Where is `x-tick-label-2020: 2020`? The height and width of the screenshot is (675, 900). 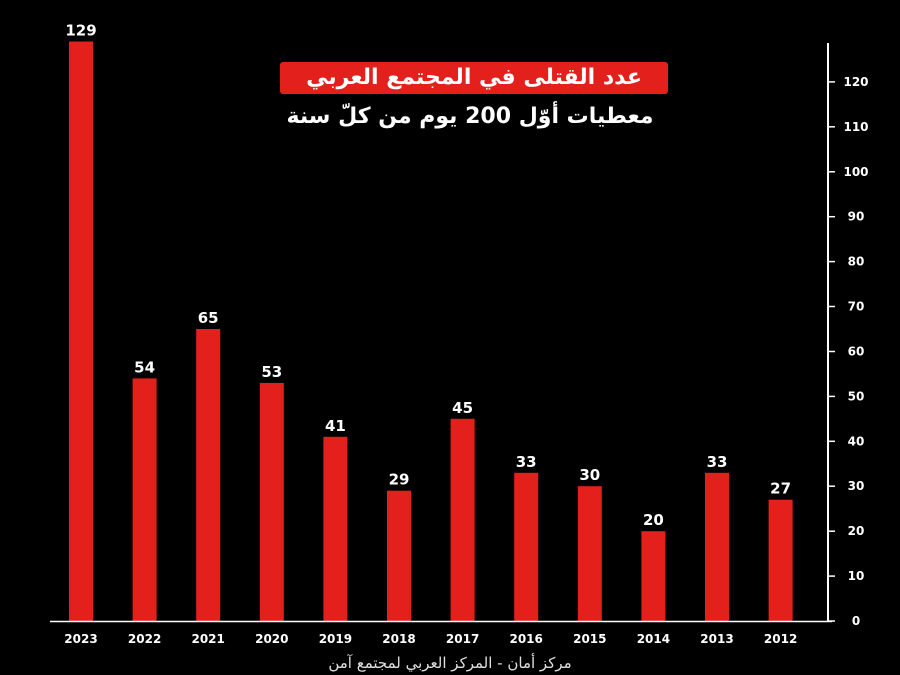 x-tick-label-2020: 2020 is located at coordinates (271, 639).